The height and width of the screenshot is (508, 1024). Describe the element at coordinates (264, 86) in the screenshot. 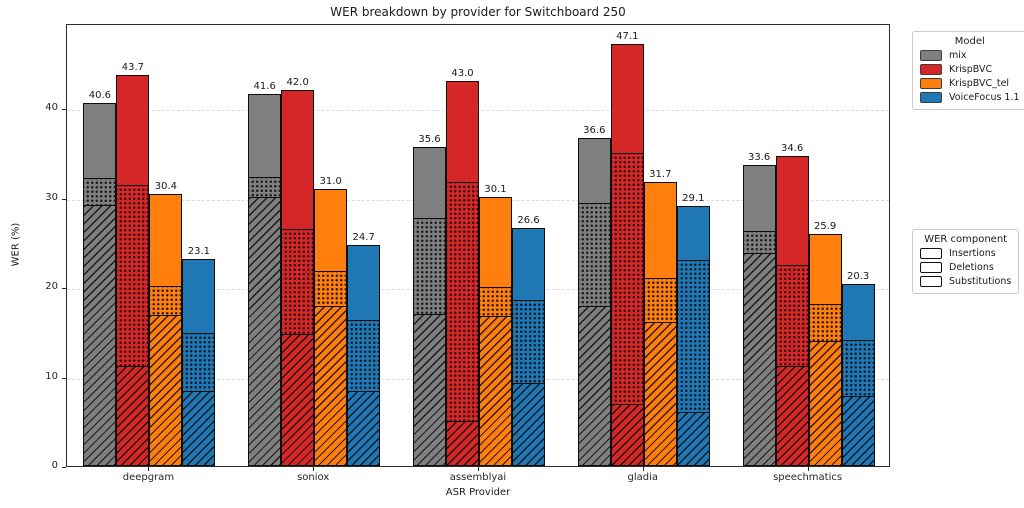

I see `bar-total-label-mix-soniox: 41.6` at that location.